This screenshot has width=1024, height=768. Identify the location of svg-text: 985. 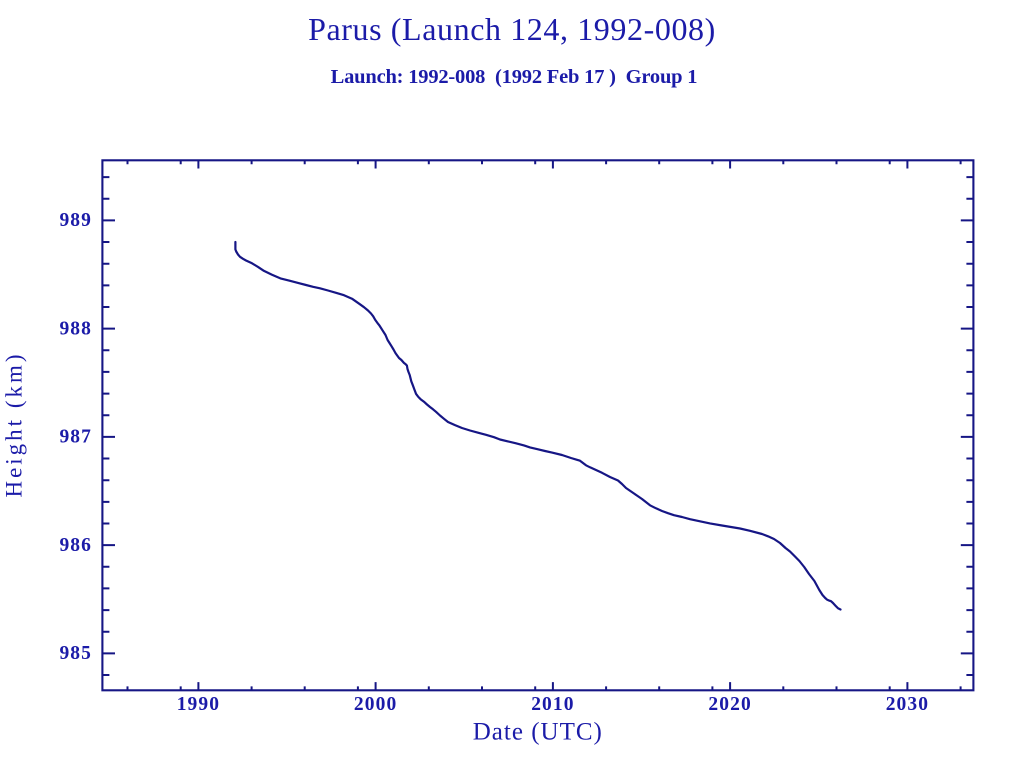
(75, 653).